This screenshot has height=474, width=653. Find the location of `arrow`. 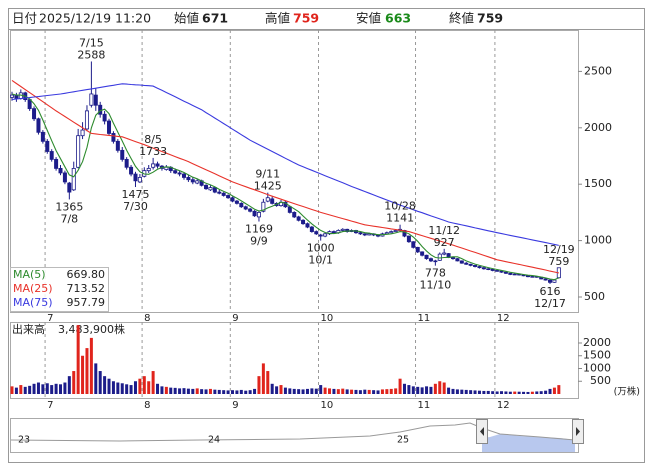

arrow is located at coordinates (578, 431).